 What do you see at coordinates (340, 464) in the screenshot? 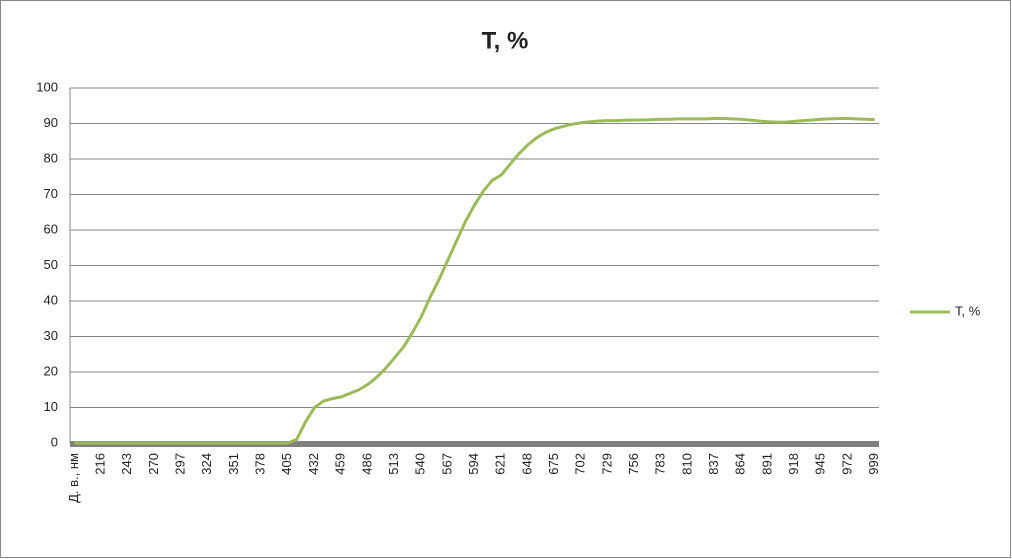
I see `x-tick-label: 459` at bounding box center [340, 464].